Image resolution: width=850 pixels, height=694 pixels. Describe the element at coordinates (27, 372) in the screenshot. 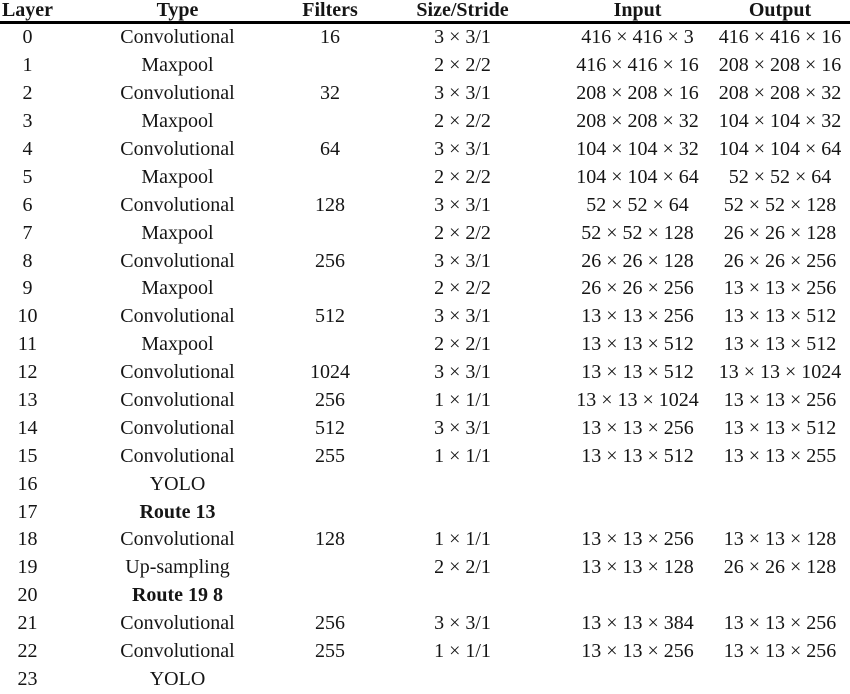

I see `cell-layer: 12` at that location.